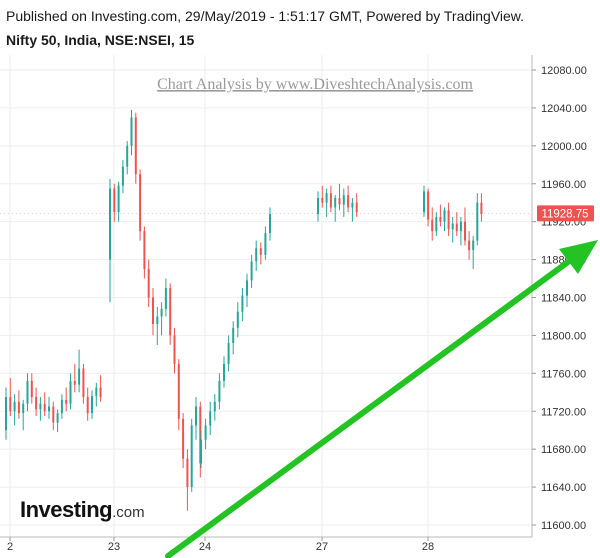  I want to click on logo-suffix: .com, so click(128, 512).